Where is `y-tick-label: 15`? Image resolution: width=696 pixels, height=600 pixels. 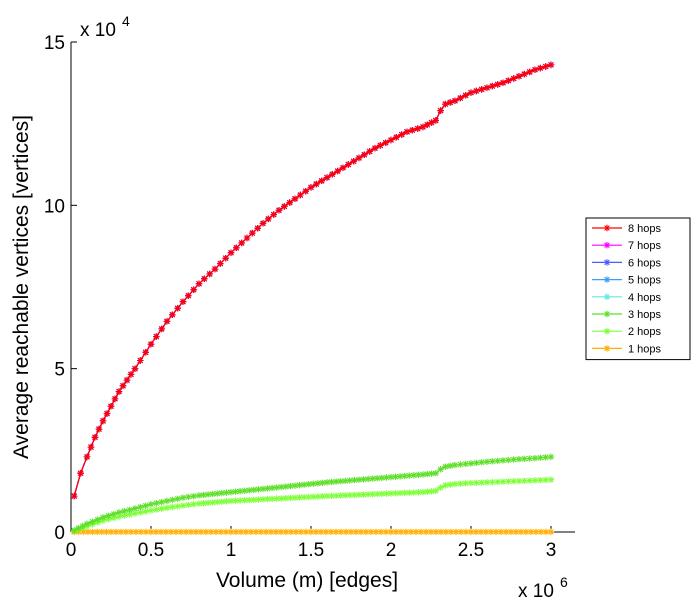
y-tick-label: 15 is located at coordinates (54, 43).